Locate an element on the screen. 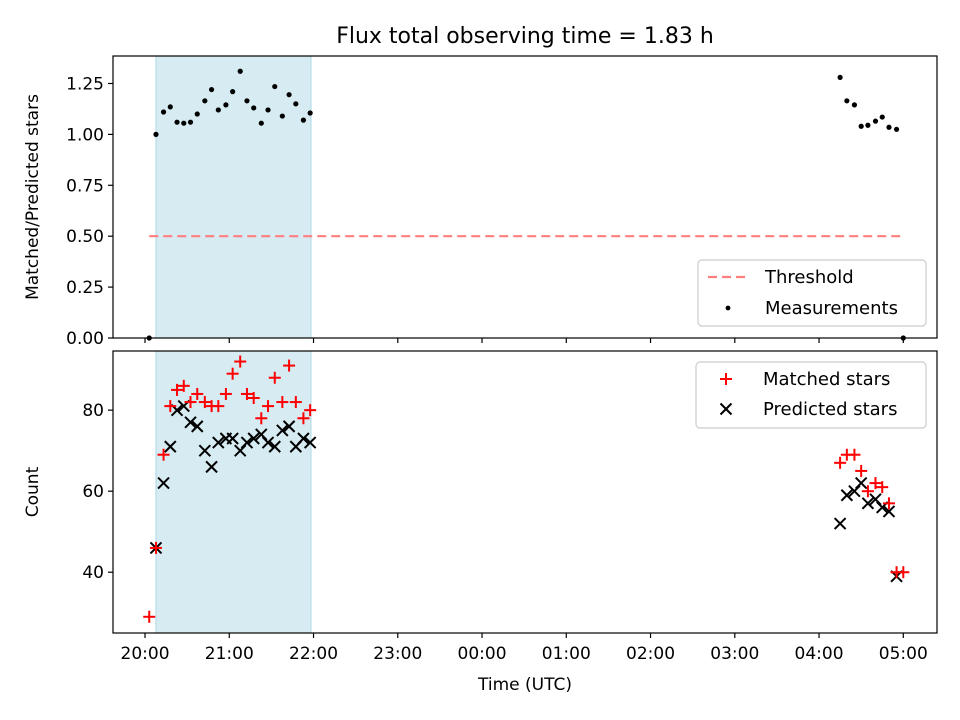 This screenshot has height=720, width=960. ratio-y-axis-label: Matched/Predicted stars is located at coordinates (33, 197).